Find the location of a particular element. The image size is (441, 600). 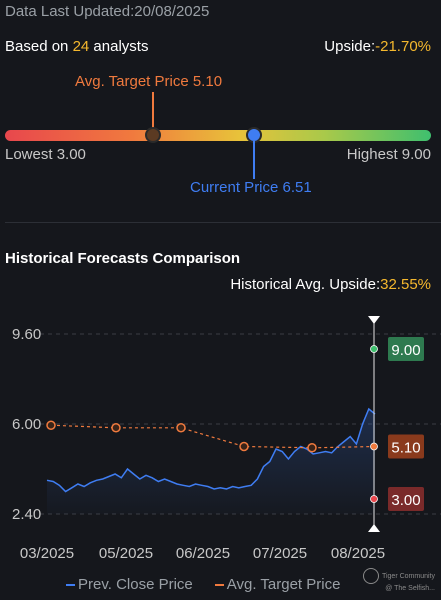

cursor-top-arrow is located at coordinates (374, 320).